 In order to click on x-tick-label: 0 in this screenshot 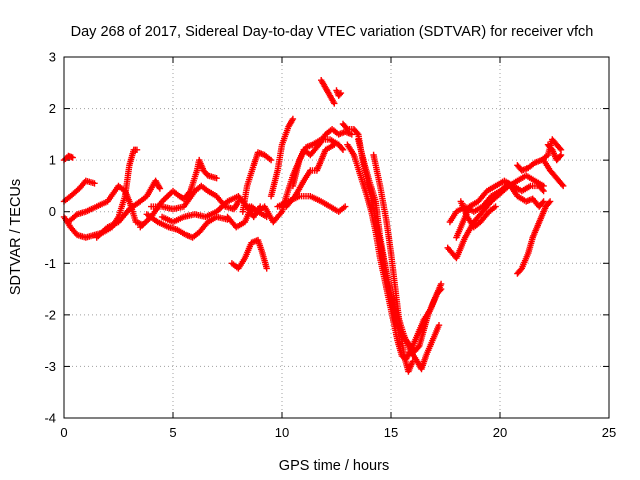, I will do `click(63, 432)`.